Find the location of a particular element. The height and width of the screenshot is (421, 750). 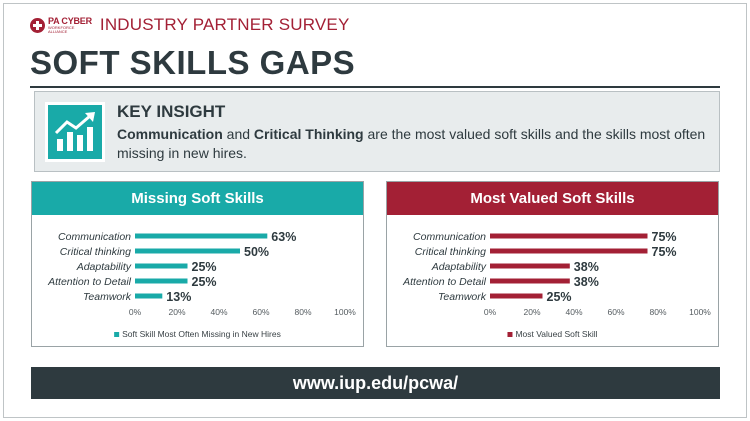

logo-sub-text-1: WORKFORCE is located at coordinates (61, 27).